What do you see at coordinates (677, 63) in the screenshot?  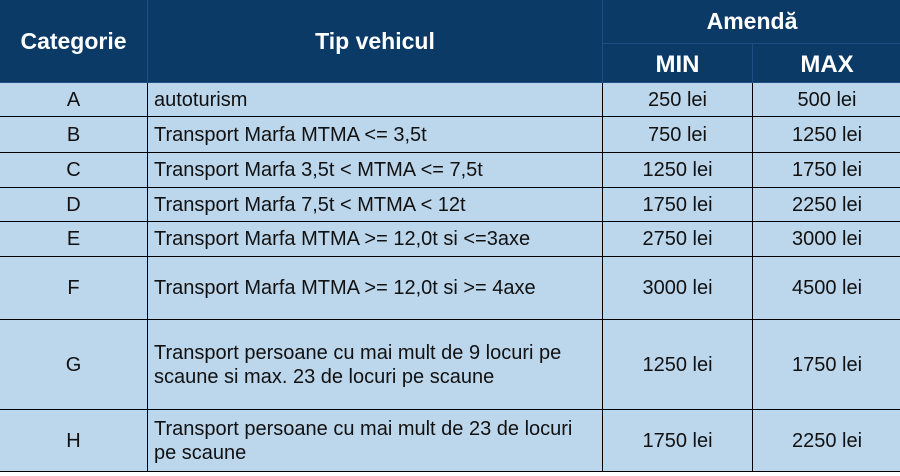 I see `header-min: MIN` at bounding box center [677, 63].